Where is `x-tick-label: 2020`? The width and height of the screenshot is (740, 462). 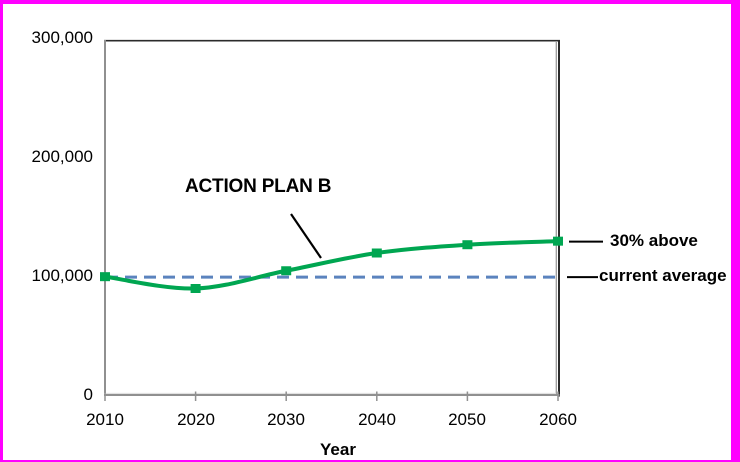
x-tick-label: 2020 is located at coordinates (196, 419).